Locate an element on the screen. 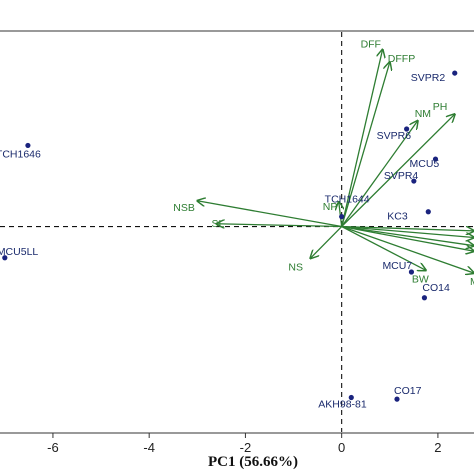 This screenshot has width=474, height=474. point-mcu5 is located at coordinates (435, 159).